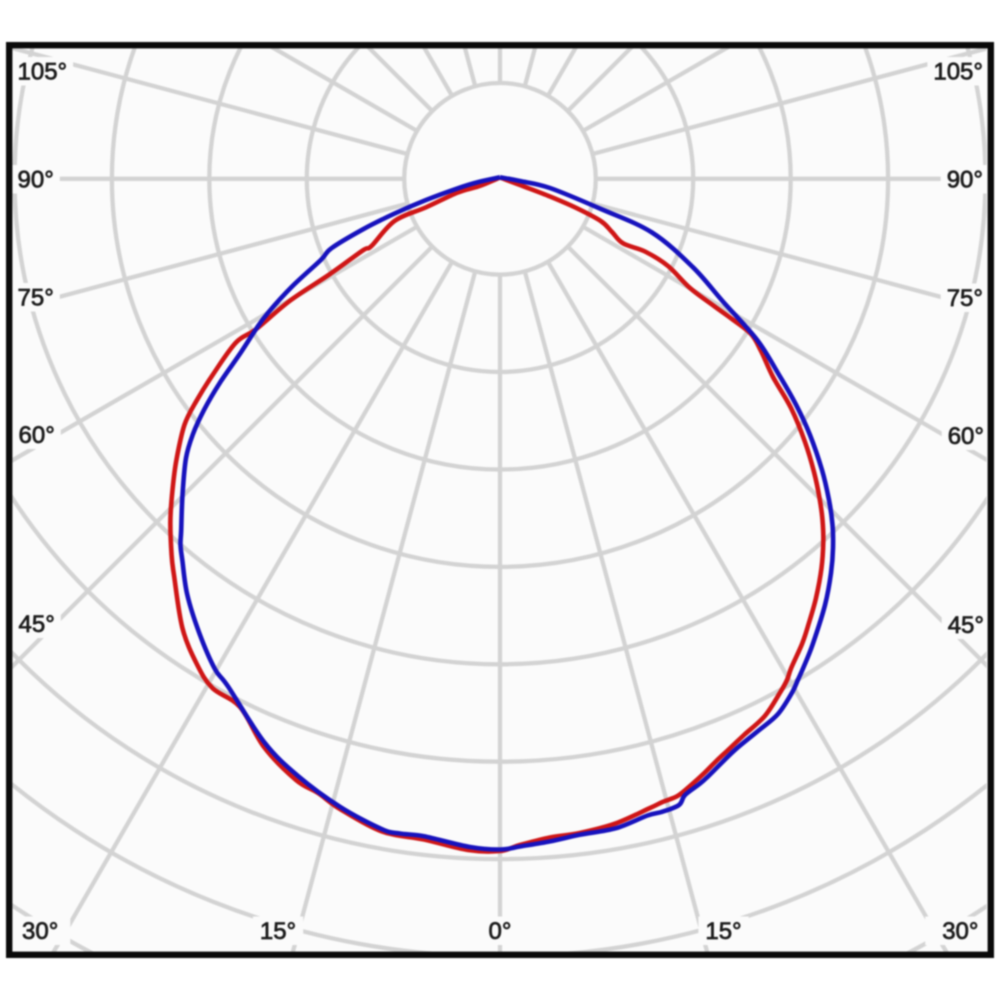  Describe the element at coordinates (500, 931) in the screenshot. I see `svg-text: 0°` at that location.